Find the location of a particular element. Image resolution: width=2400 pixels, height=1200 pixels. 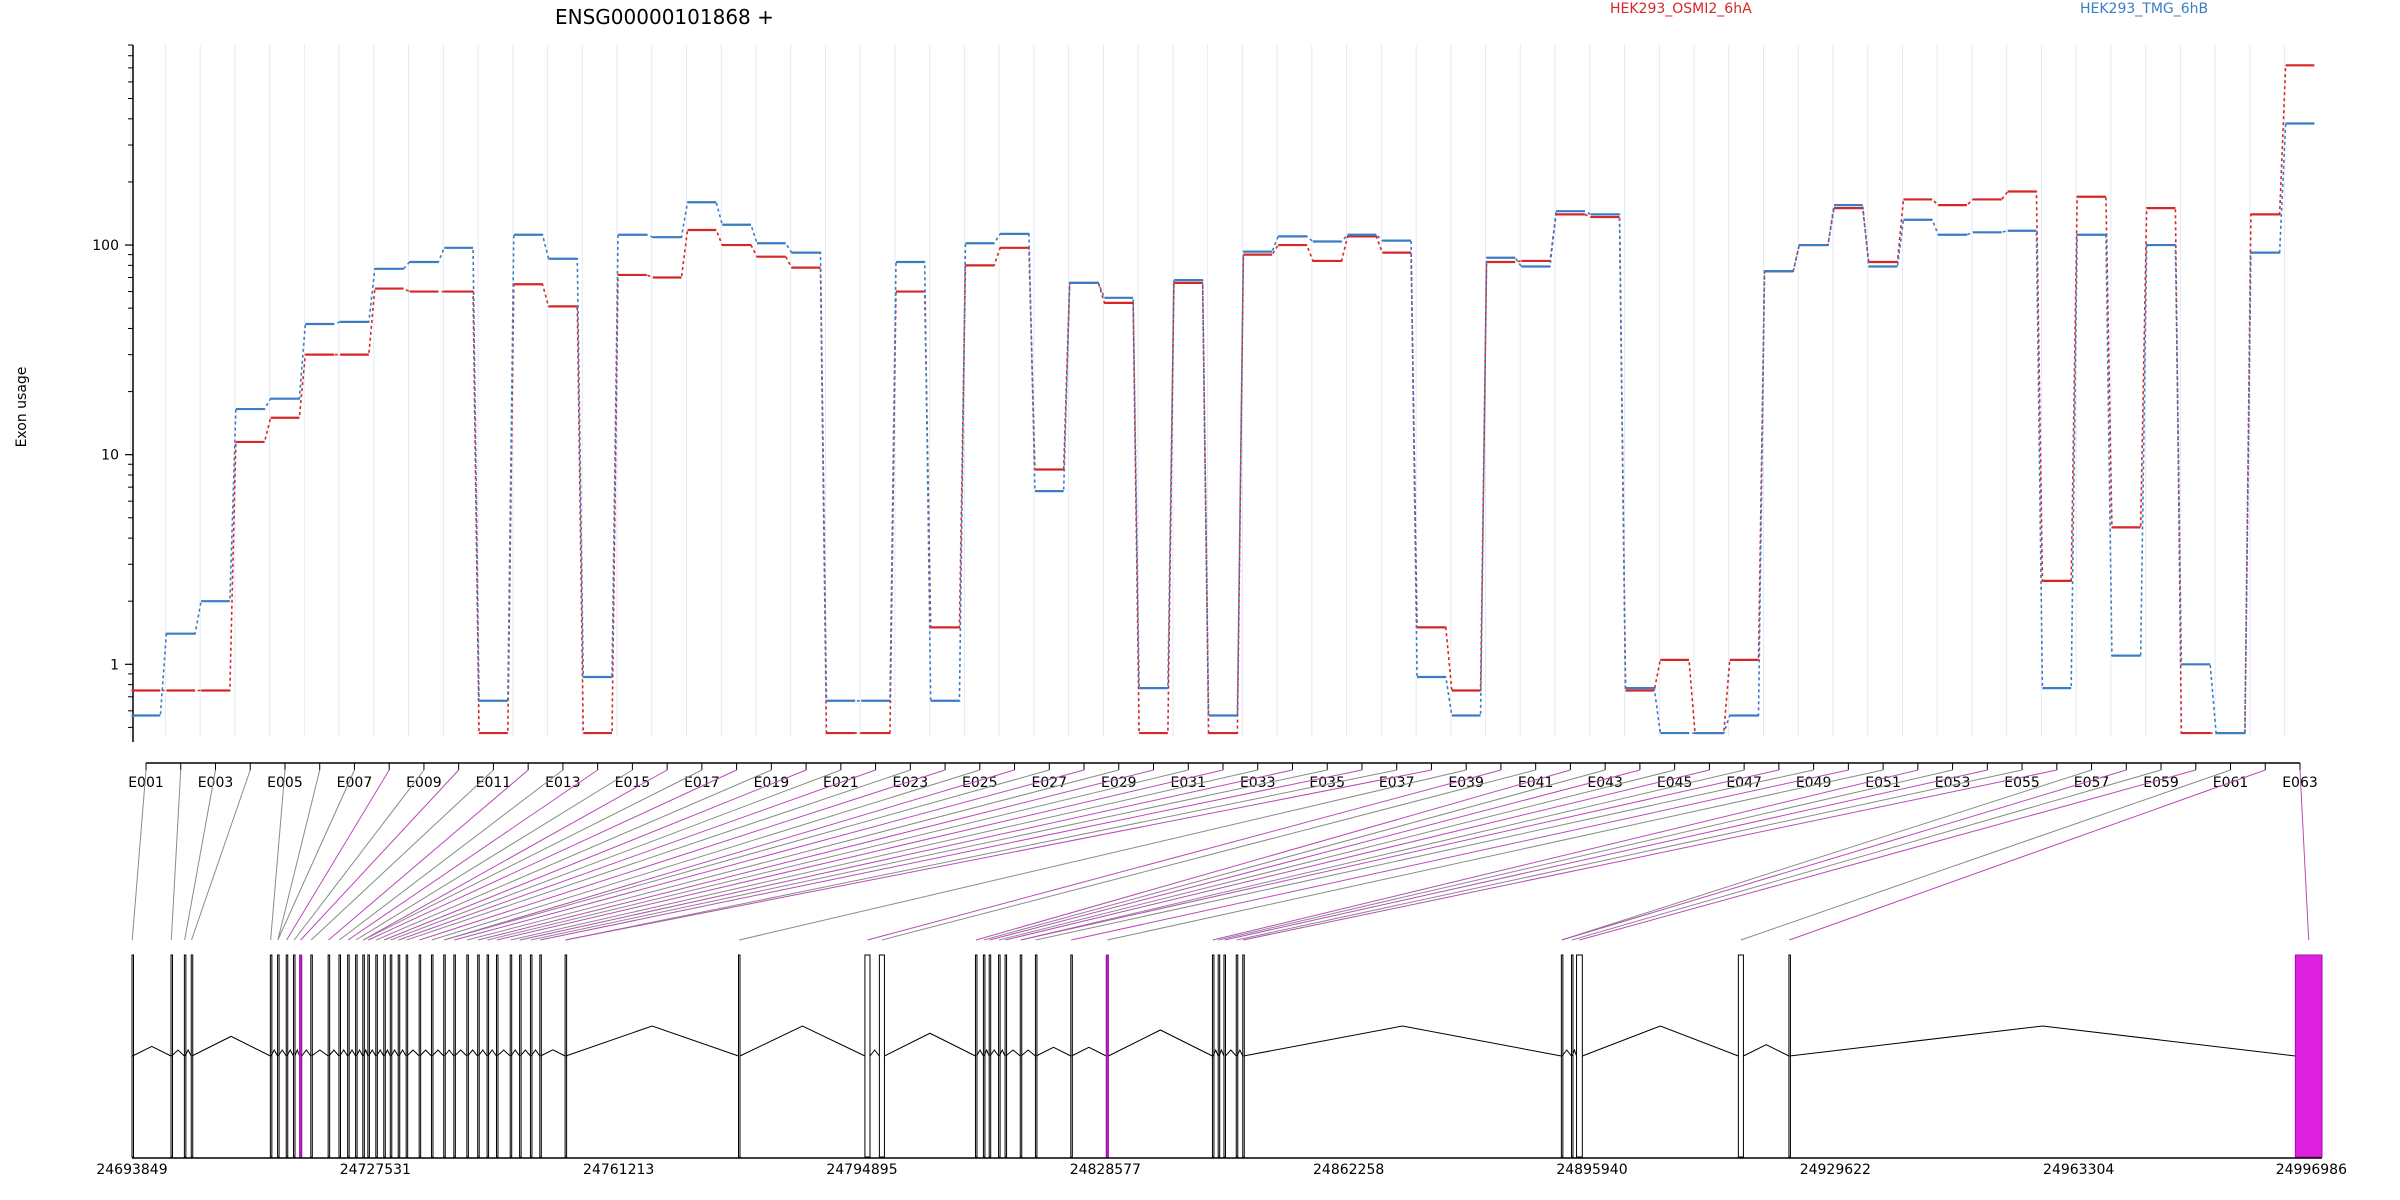

exon-connector-lines is located at coordinates (1220, 855).